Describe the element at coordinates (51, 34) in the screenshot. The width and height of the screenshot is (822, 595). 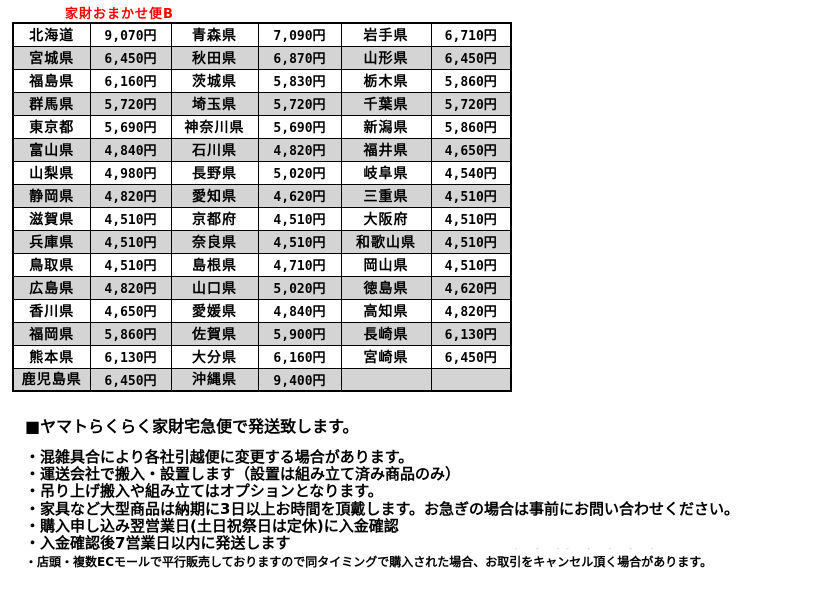
I see `prefecture-cell: 北海道` at that location.